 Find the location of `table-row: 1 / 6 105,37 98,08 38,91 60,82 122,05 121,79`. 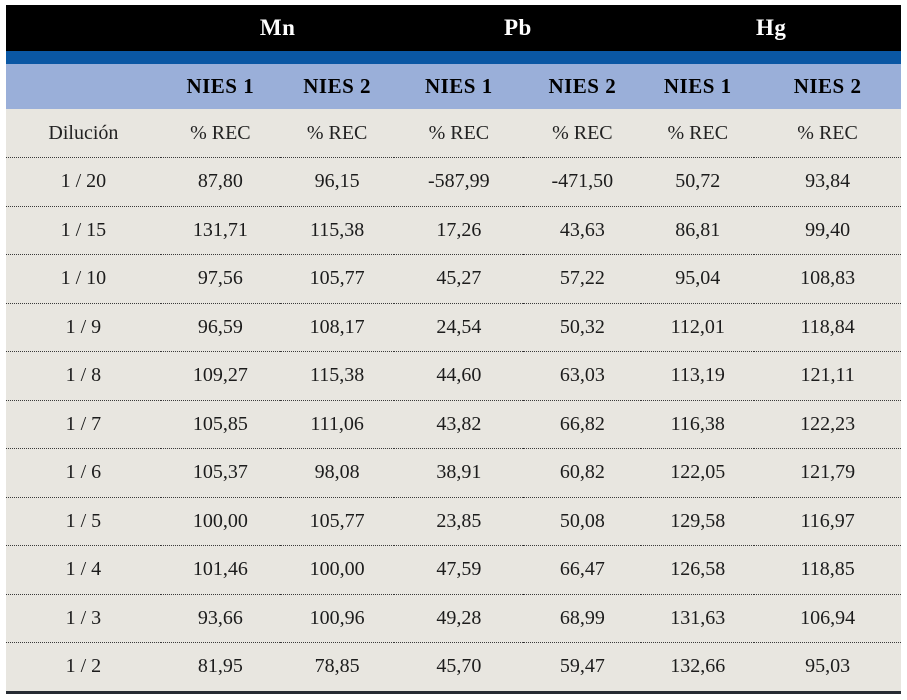

table-row: 1 / 6 105,37 98,08 38,91 60,82 122,05 121,79 is located at coordinates (453, 473).